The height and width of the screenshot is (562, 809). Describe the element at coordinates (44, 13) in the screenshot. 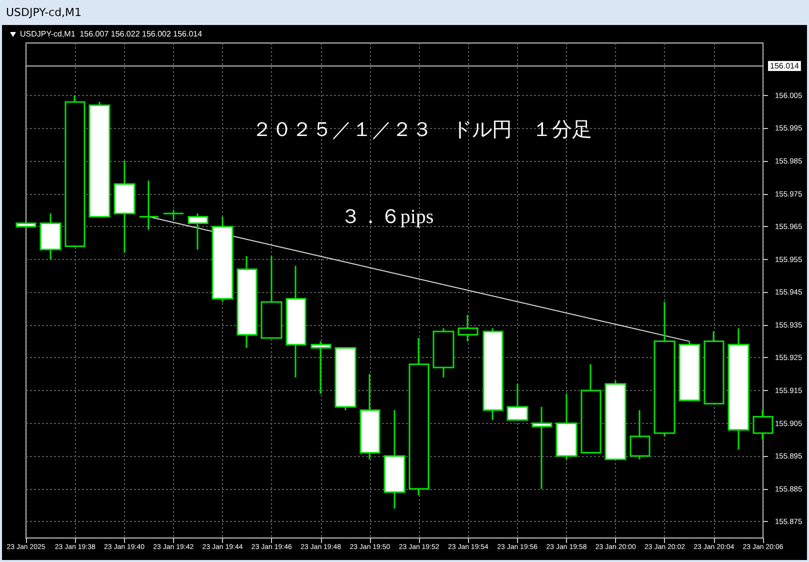

I see `chart-title: USDJPY-cd,M1` at that location.